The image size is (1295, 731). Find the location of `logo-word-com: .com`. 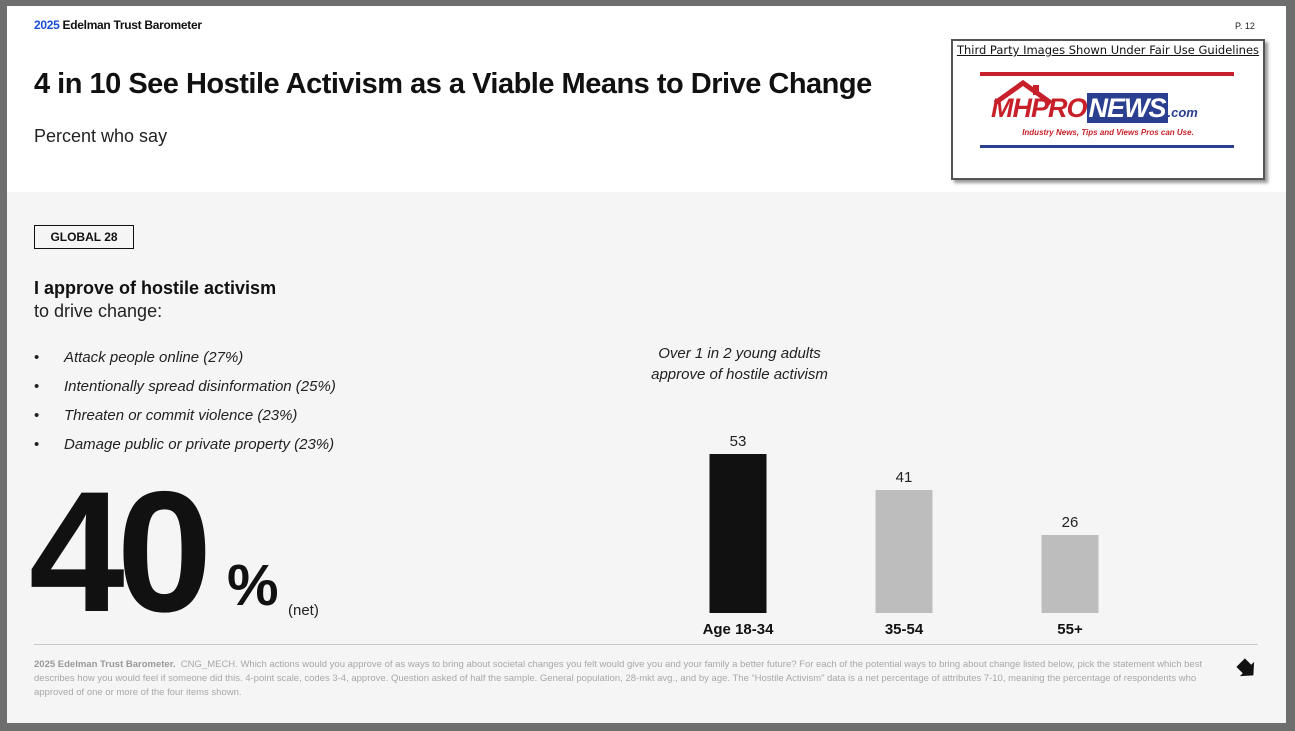

logo-word-com: .com is located at coordinates (1182, 112).